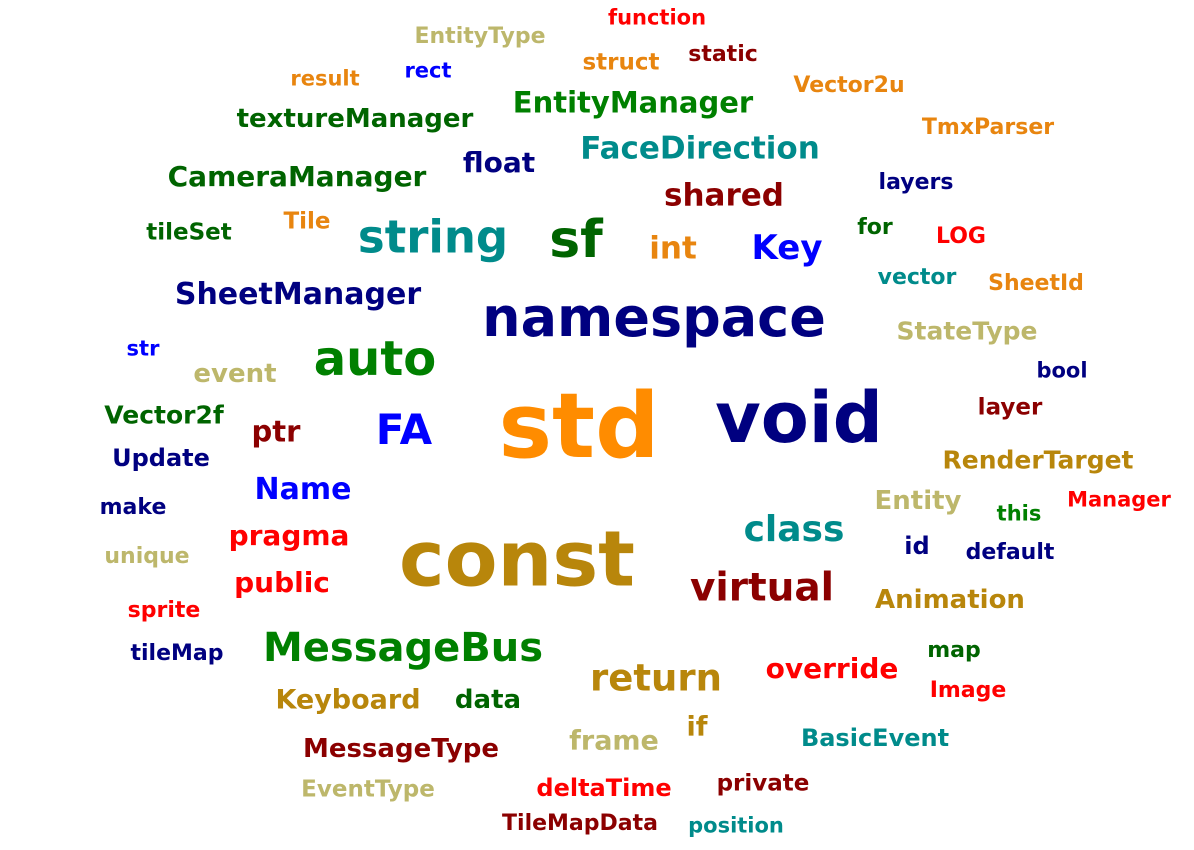  What do you see at coordinates (916, 182) in the screenshot?
I see `word-layers: layers` at bounding box center [916, 182].